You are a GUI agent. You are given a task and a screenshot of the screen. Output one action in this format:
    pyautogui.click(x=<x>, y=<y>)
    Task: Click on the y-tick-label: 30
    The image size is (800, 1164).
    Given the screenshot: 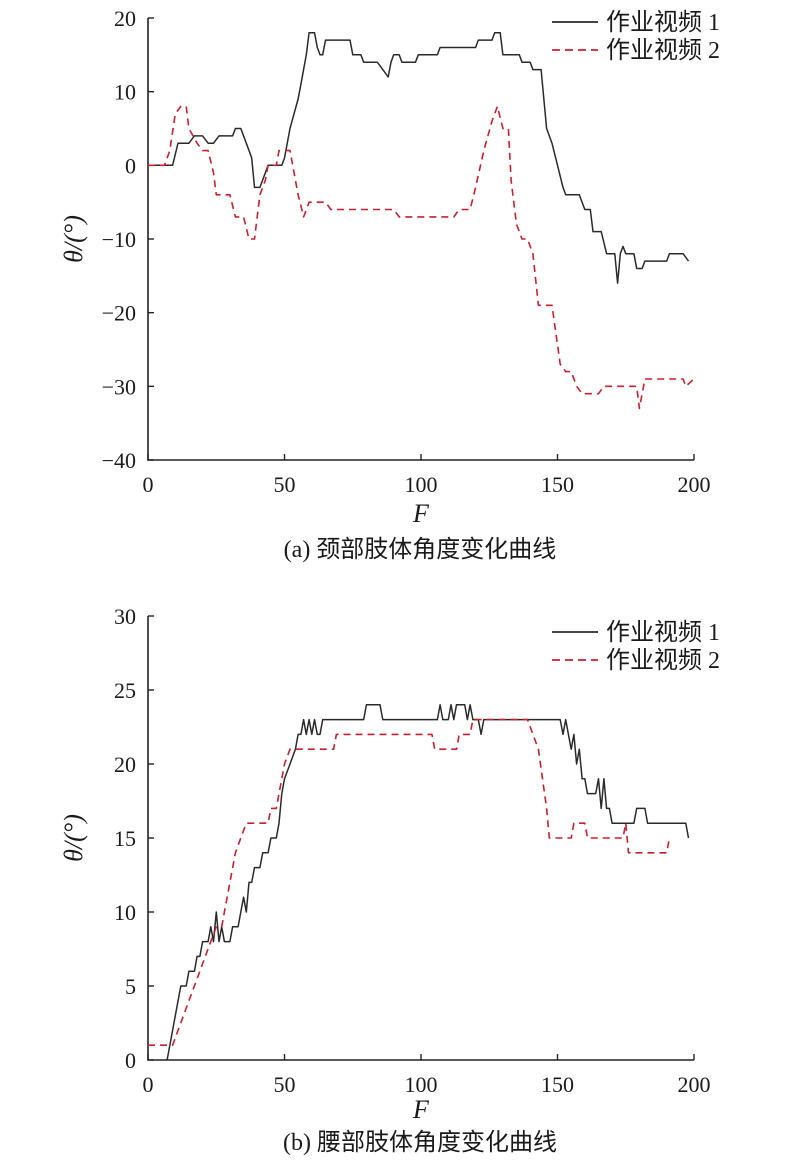 What is the action you would take?
    pyautogui.click(x=125, y=616)
    